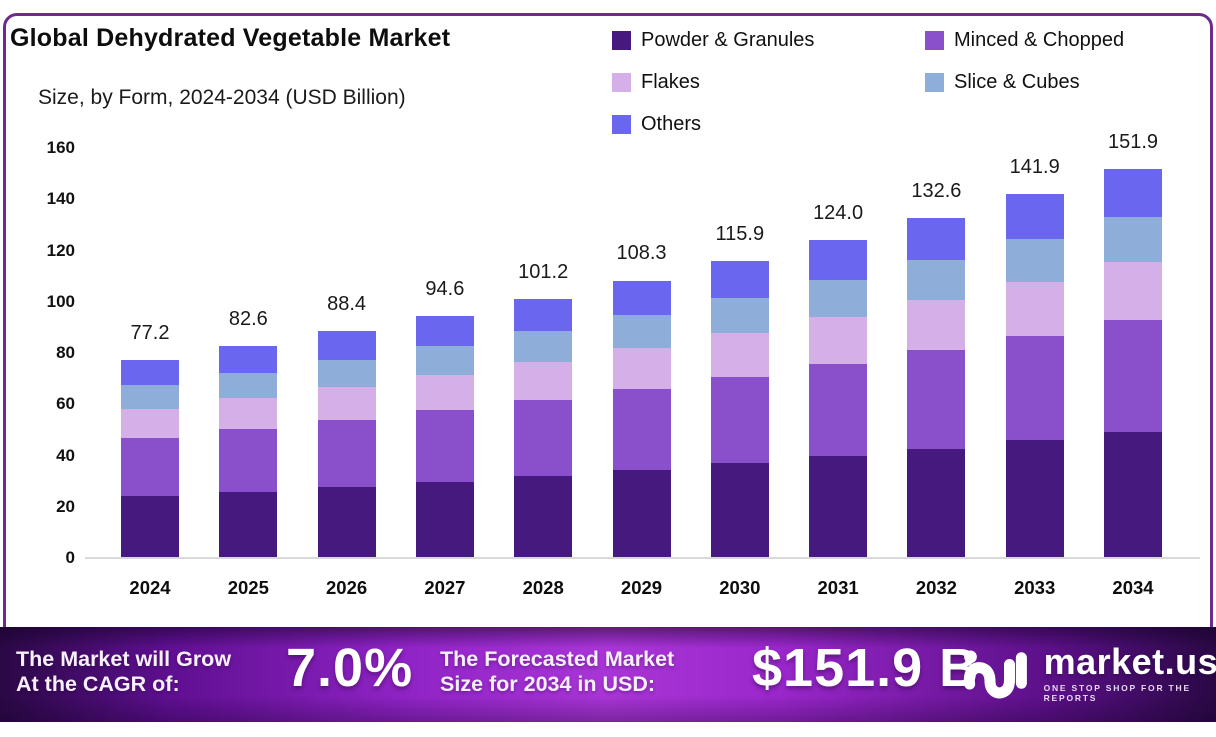 This screenshot has height=737, width=1216. What do you see at coordinates (1133, 587) in the screenshot?
I see `x-axis-tick-label: 2034` at bounding box center [1133, 587].